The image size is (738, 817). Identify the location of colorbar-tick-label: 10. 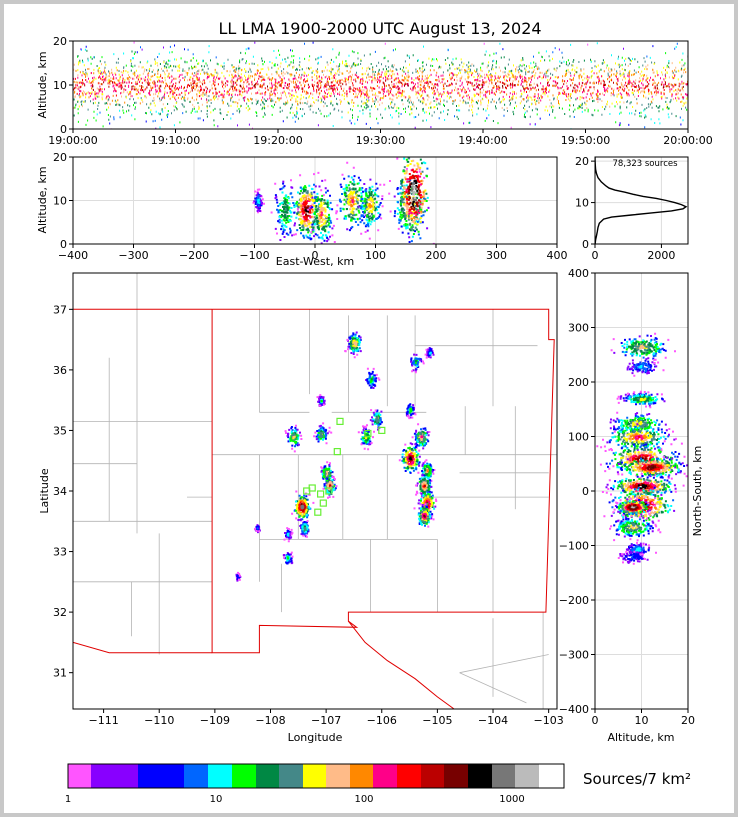
(216, 799).